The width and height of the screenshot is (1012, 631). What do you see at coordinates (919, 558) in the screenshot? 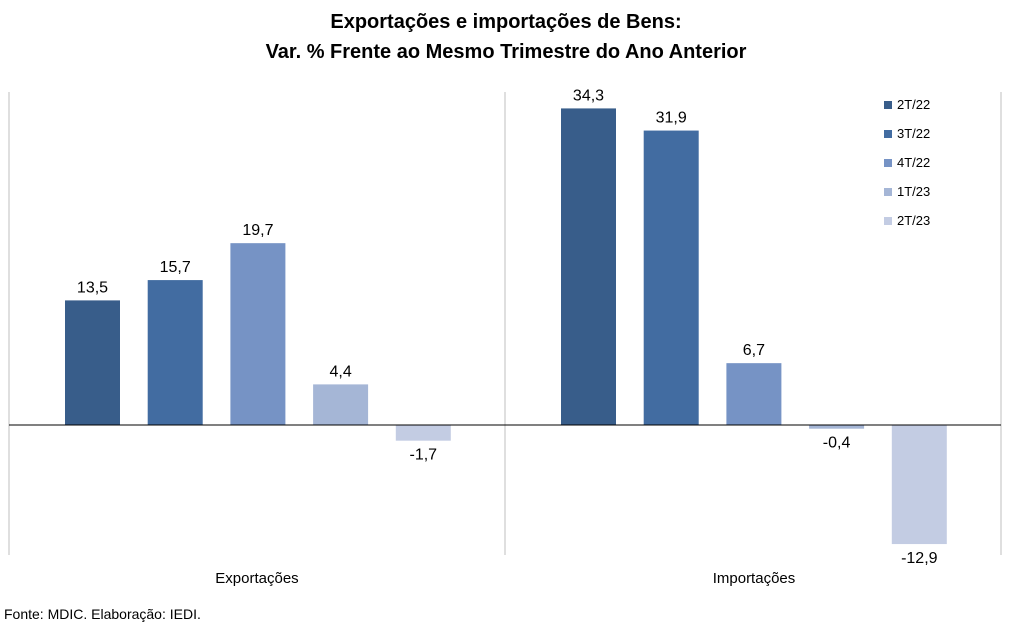
I see `data-label: -12,9` at bounding box center [919, 558].